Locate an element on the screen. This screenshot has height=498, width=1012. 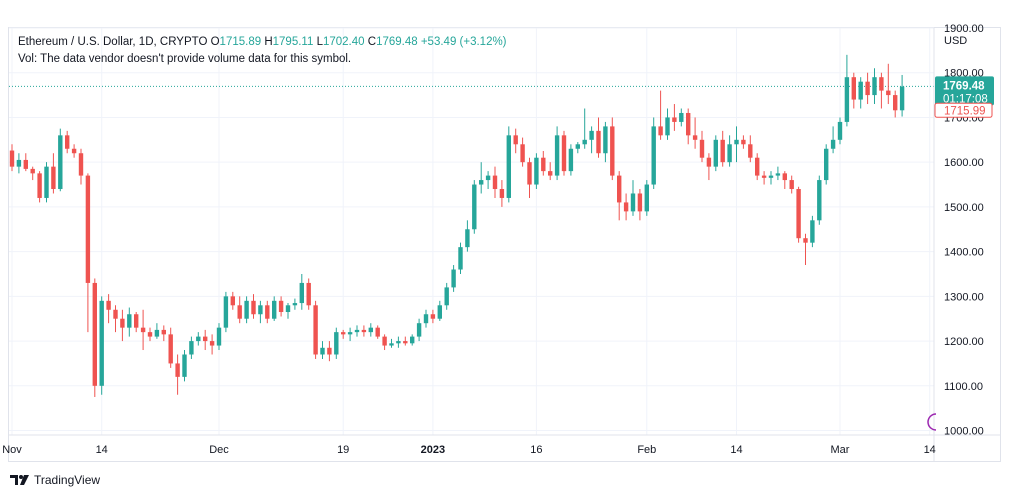
y-tick-label: 1200.00 is located at coordinates (964, 342).